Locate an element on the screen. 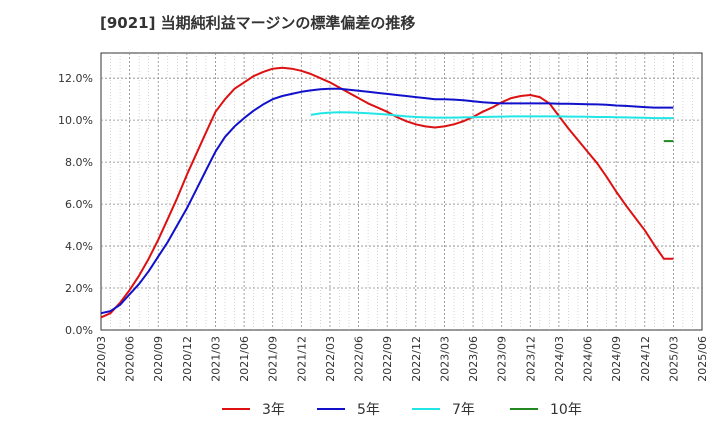  y-tick-label: 6.0% is located at coordinates (79, 204).